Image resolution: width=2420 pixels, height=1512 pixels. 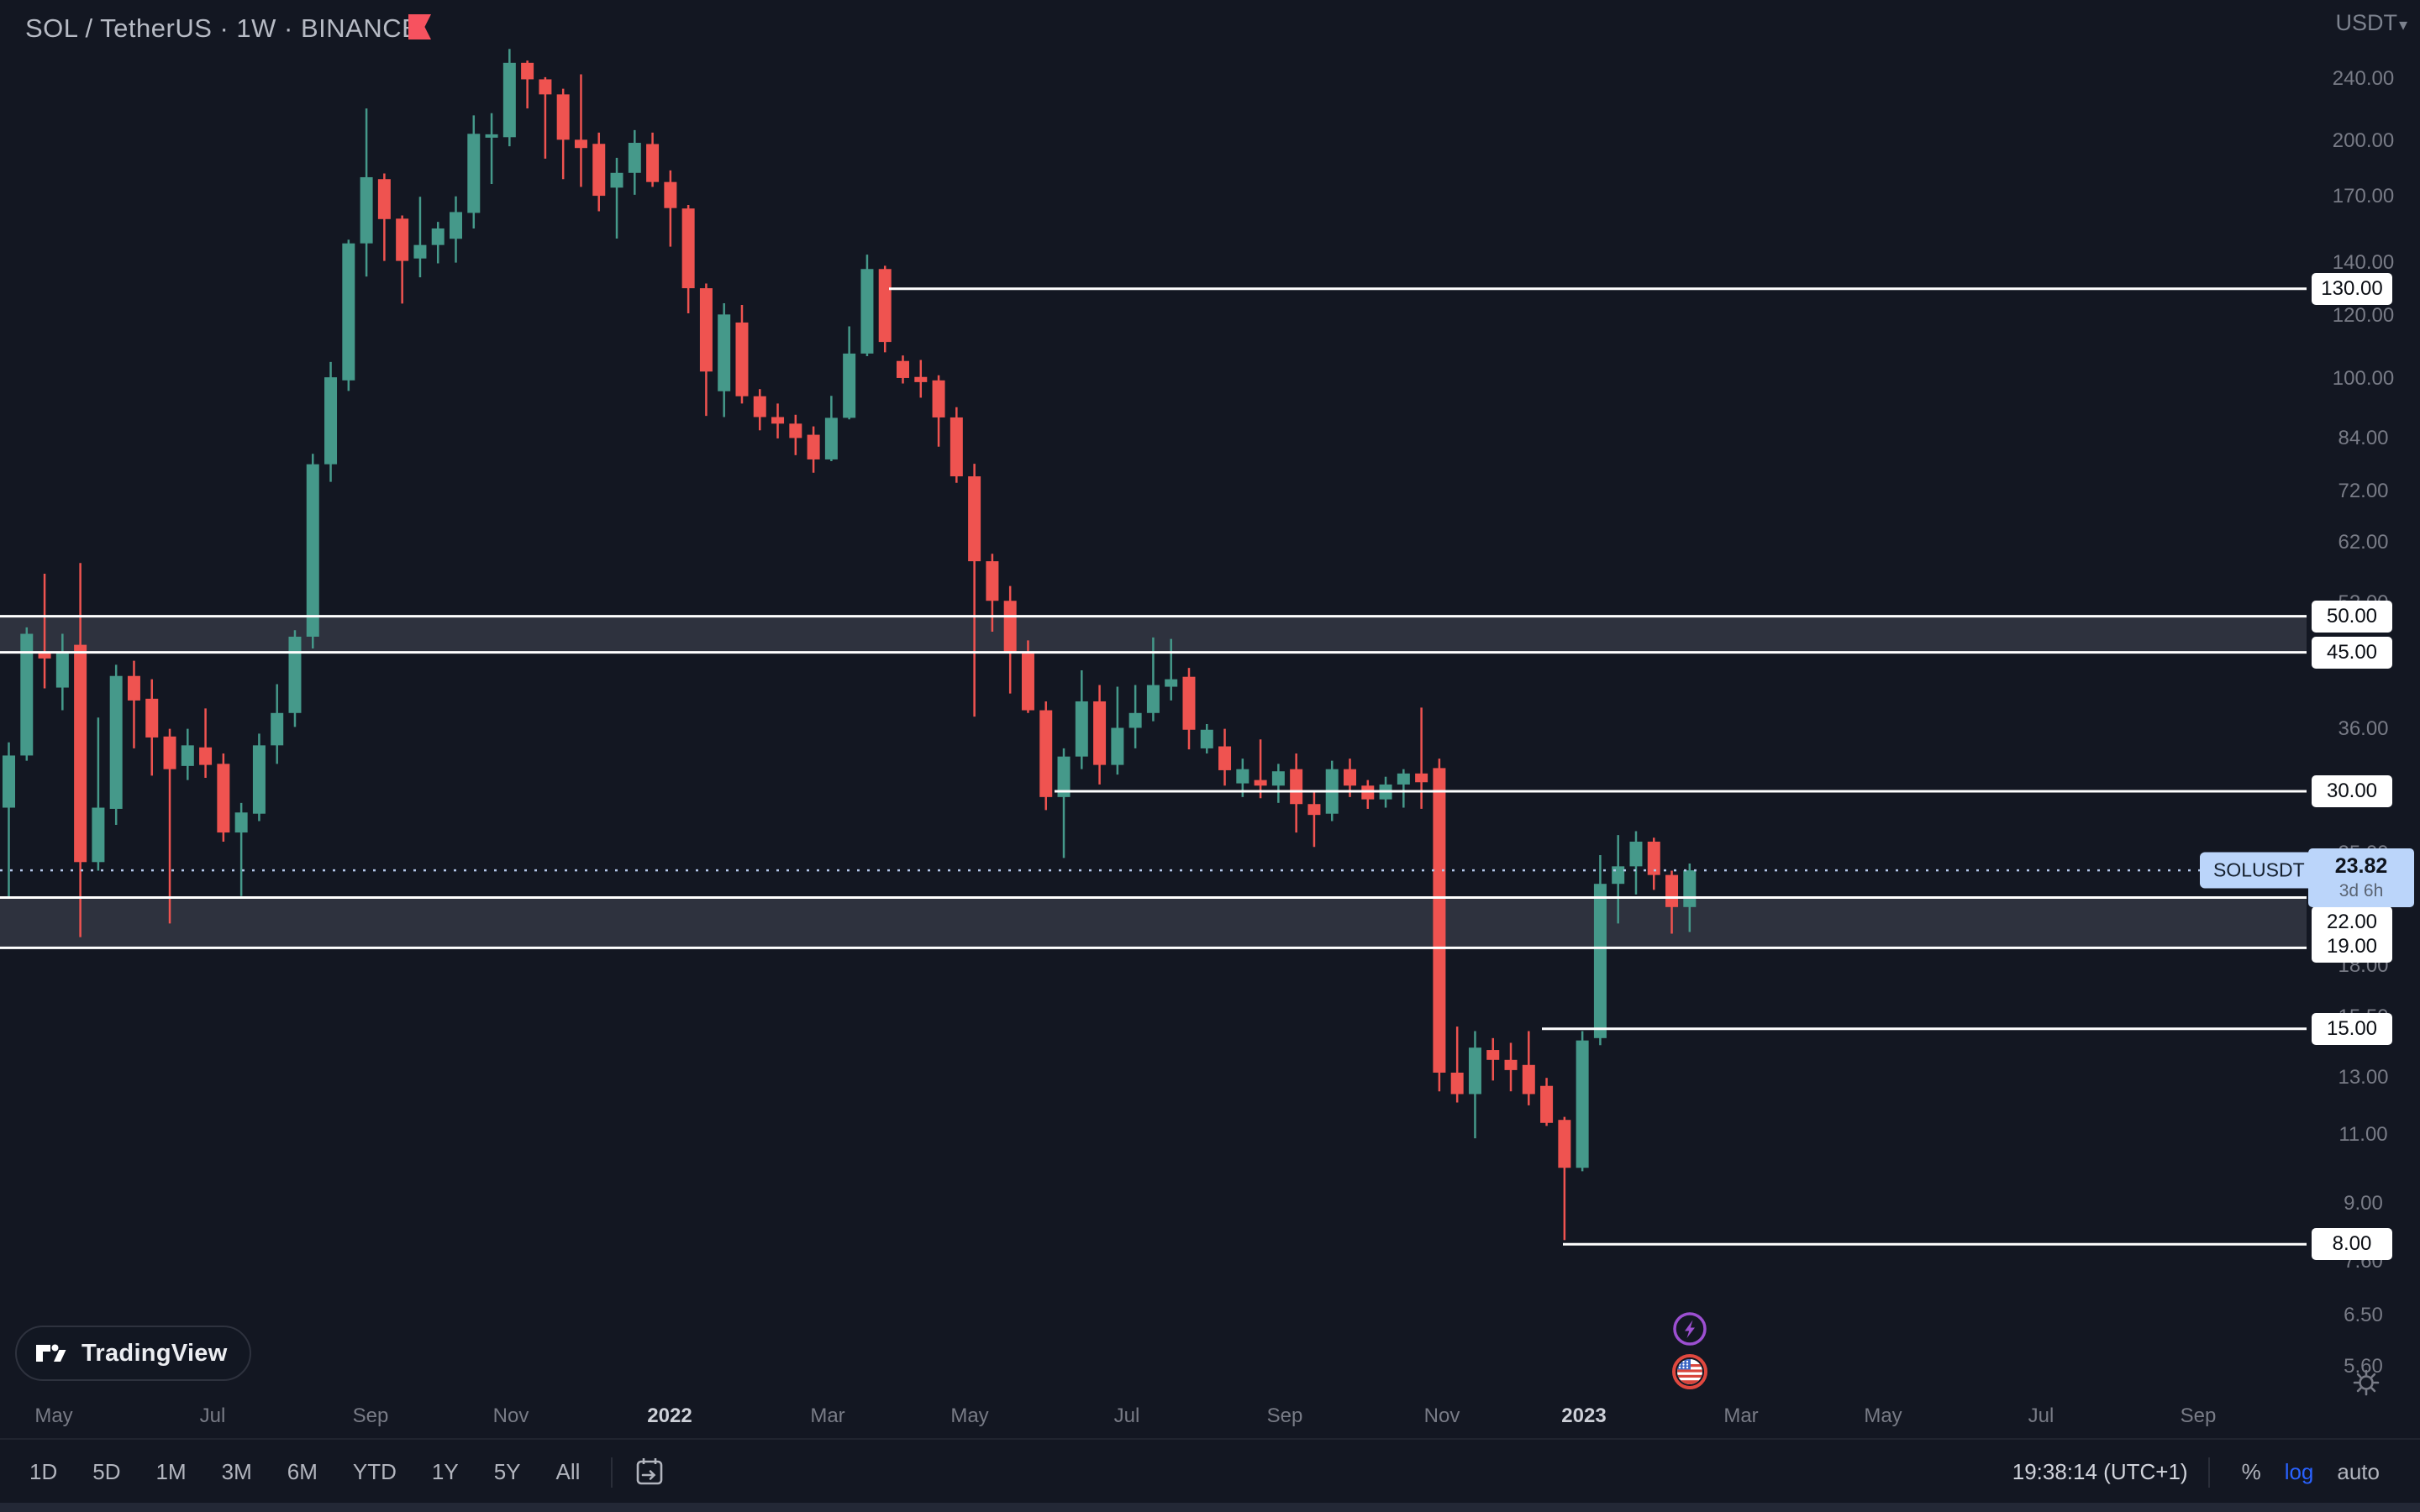 What do you see at coordinates (445, 1471) in the screenshot?
I see `range-button-1y: 1Y` at bounding box center [445, 1471].